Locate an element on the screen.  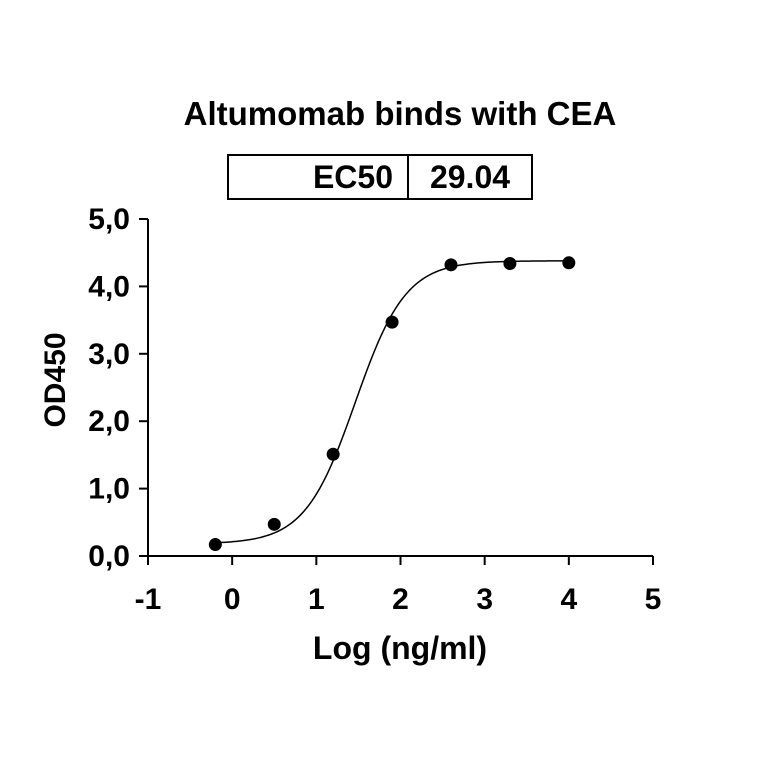
y-tick-label: 4,0 is located at coordinates (109, 286).